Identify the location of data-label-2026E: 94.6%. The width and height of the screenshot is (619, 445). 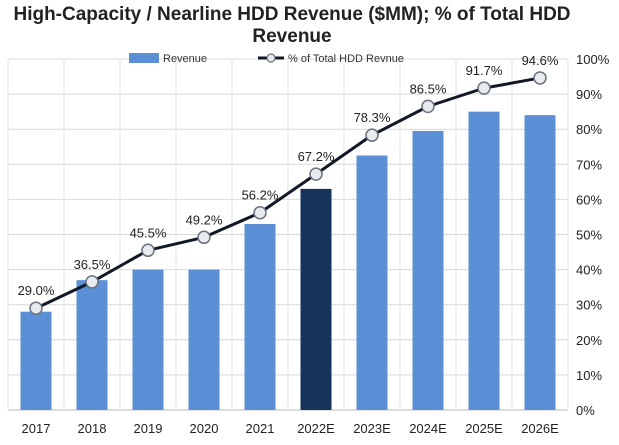
(540, 60).